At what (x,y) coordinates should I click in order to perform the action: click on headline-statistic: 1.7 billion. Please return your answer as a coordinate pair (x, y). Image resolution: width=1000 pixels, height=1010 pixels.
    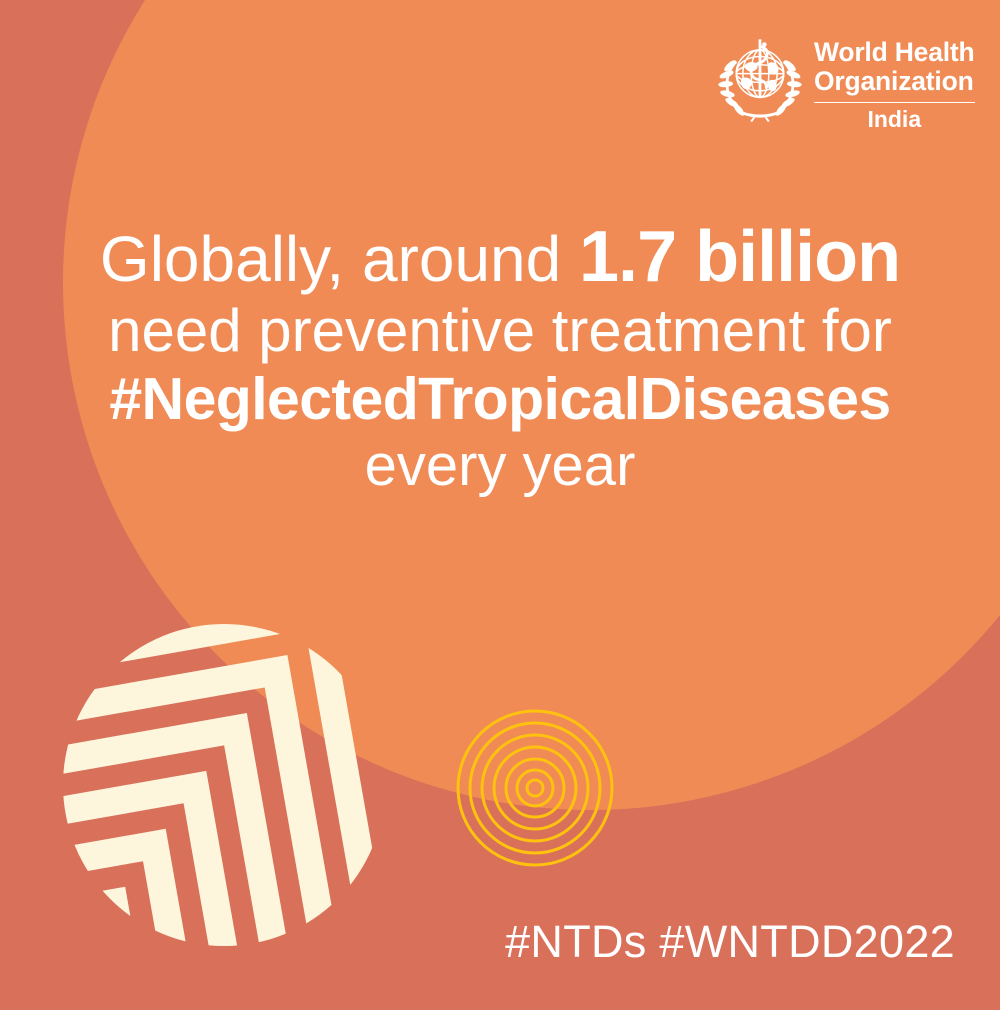
    Looking at the image, I should click on (740, 257).